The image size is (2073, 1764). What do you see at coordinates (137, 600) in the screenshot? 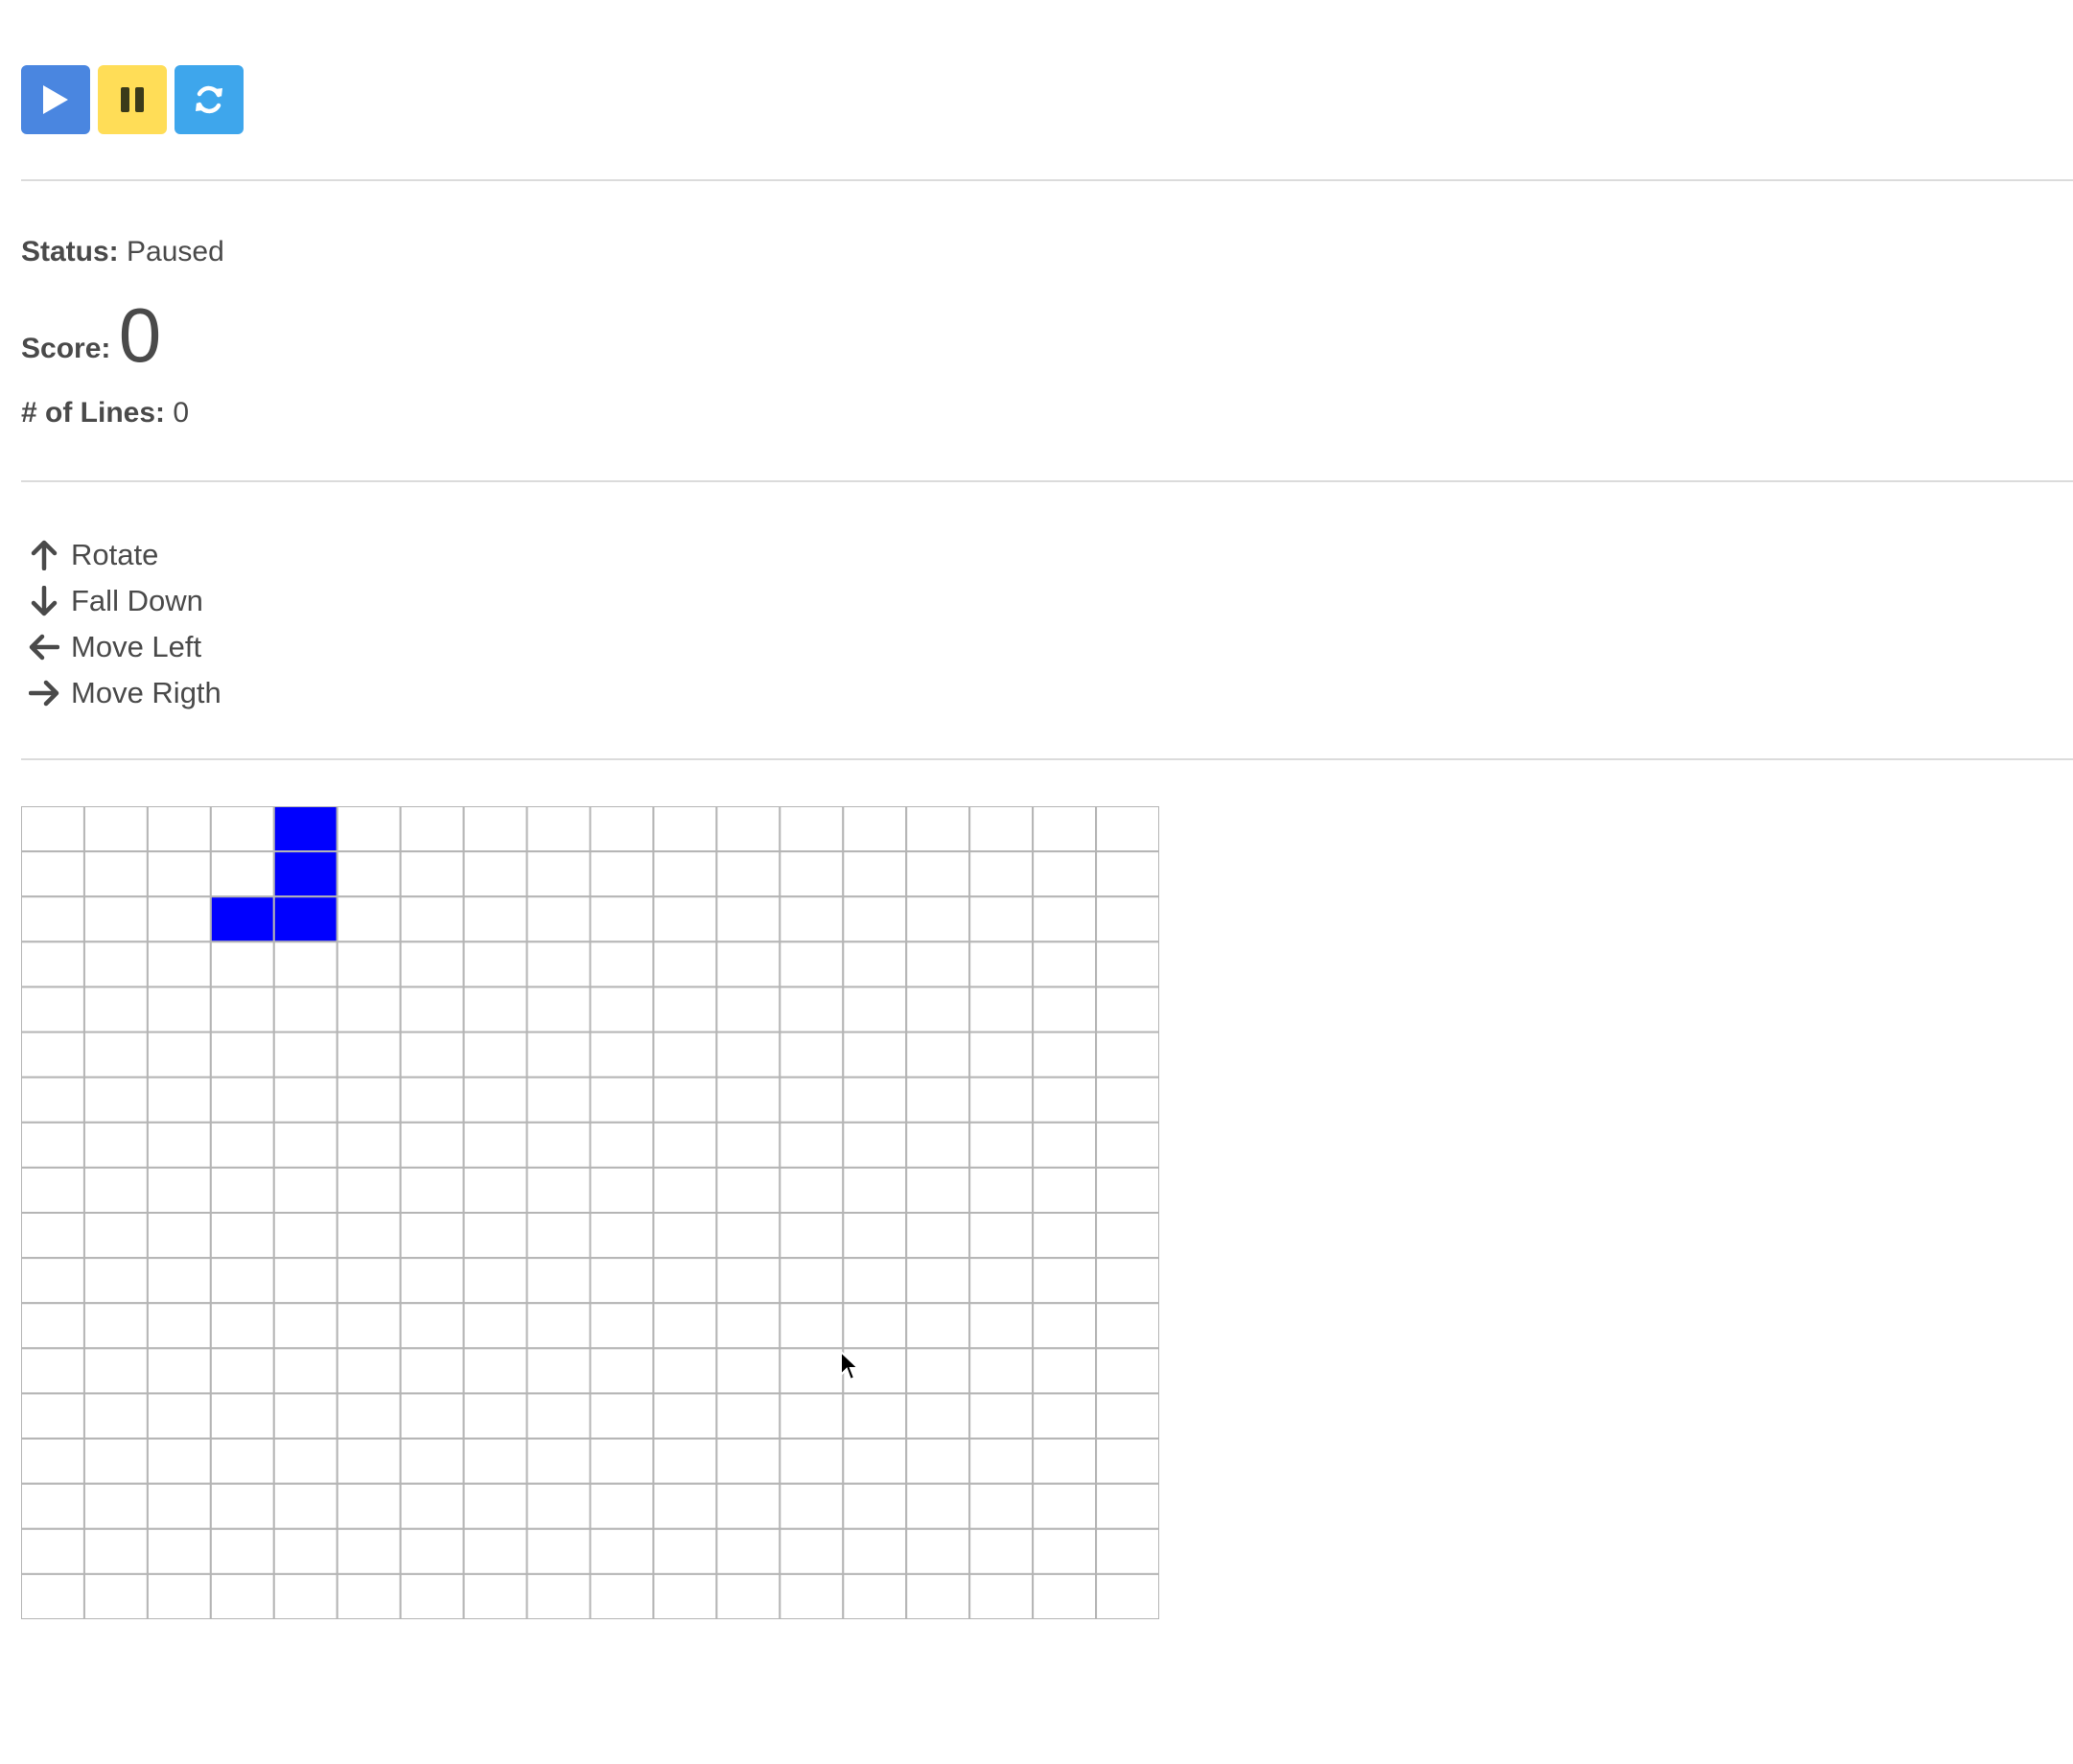
I see `control-fall-down-label: Fall Down` at bounding box center [137, 600].